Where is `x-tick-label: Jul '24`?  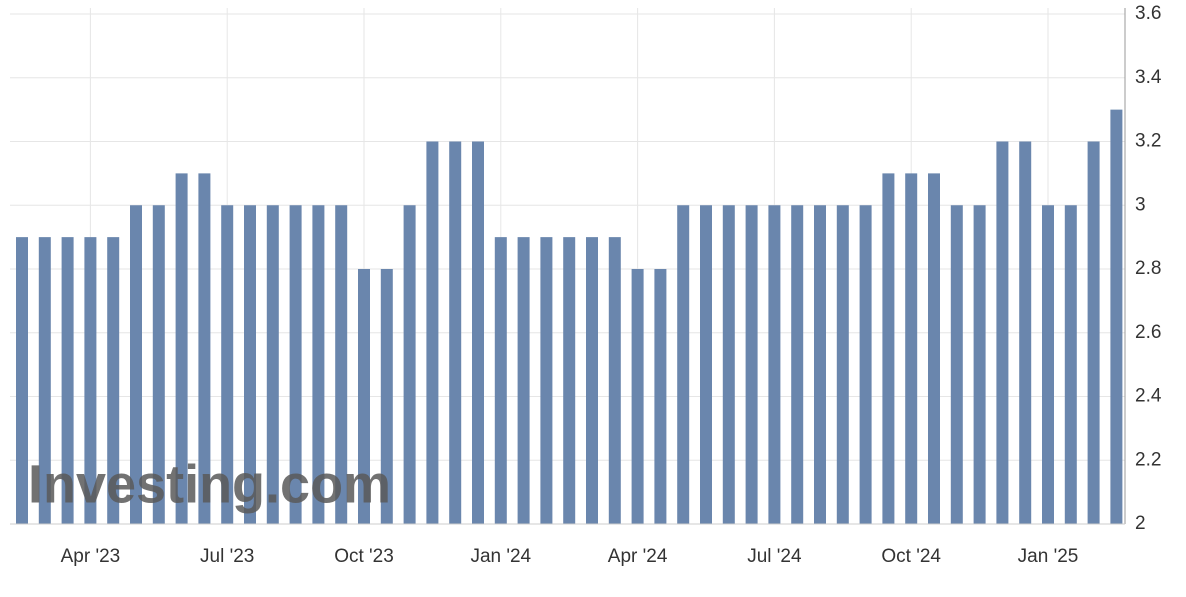
x-tick-label: Jul '24 is located at coordinates (774, 556).